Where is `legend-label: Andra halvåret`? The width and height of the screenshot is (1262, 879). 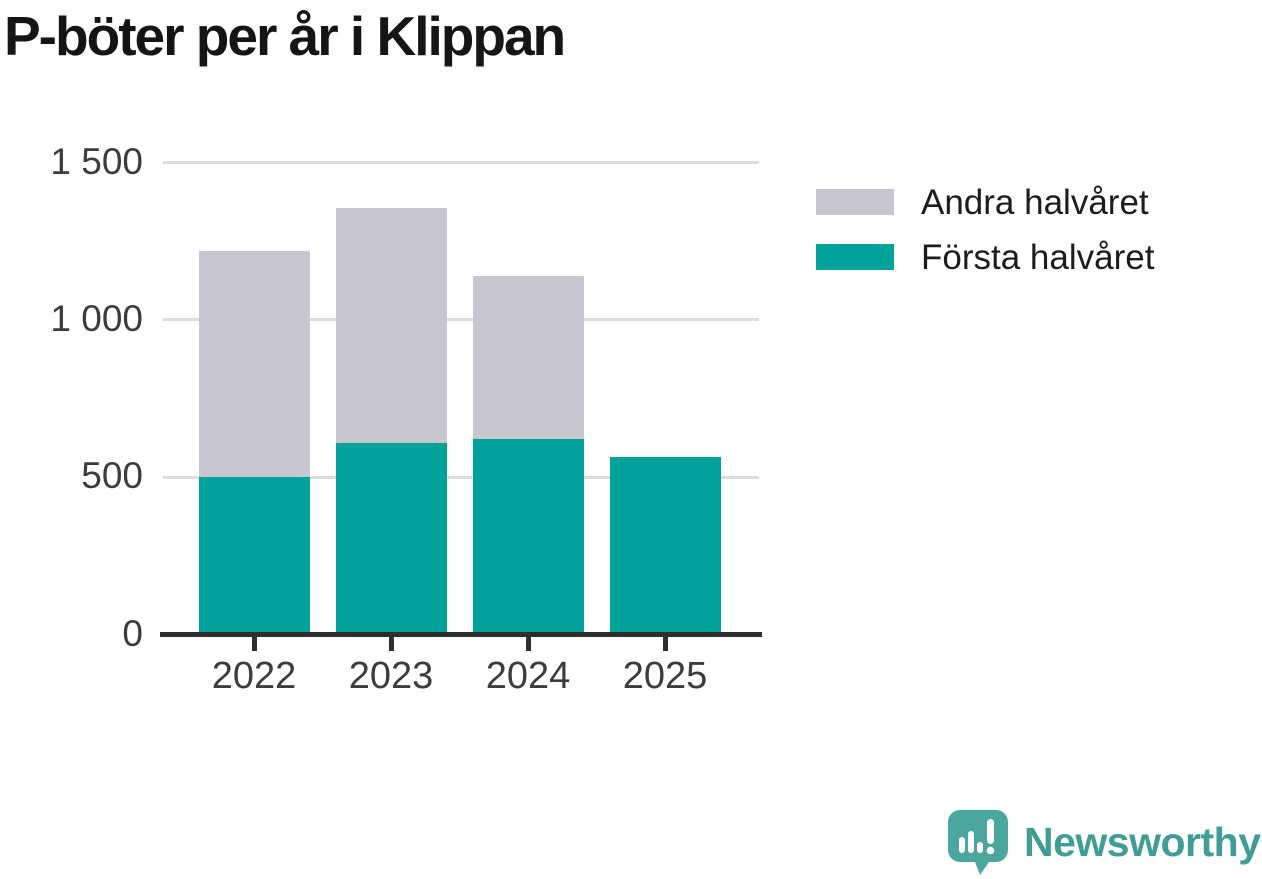
legend-label: Andra halvåret is located at coordinates (1035, 202).